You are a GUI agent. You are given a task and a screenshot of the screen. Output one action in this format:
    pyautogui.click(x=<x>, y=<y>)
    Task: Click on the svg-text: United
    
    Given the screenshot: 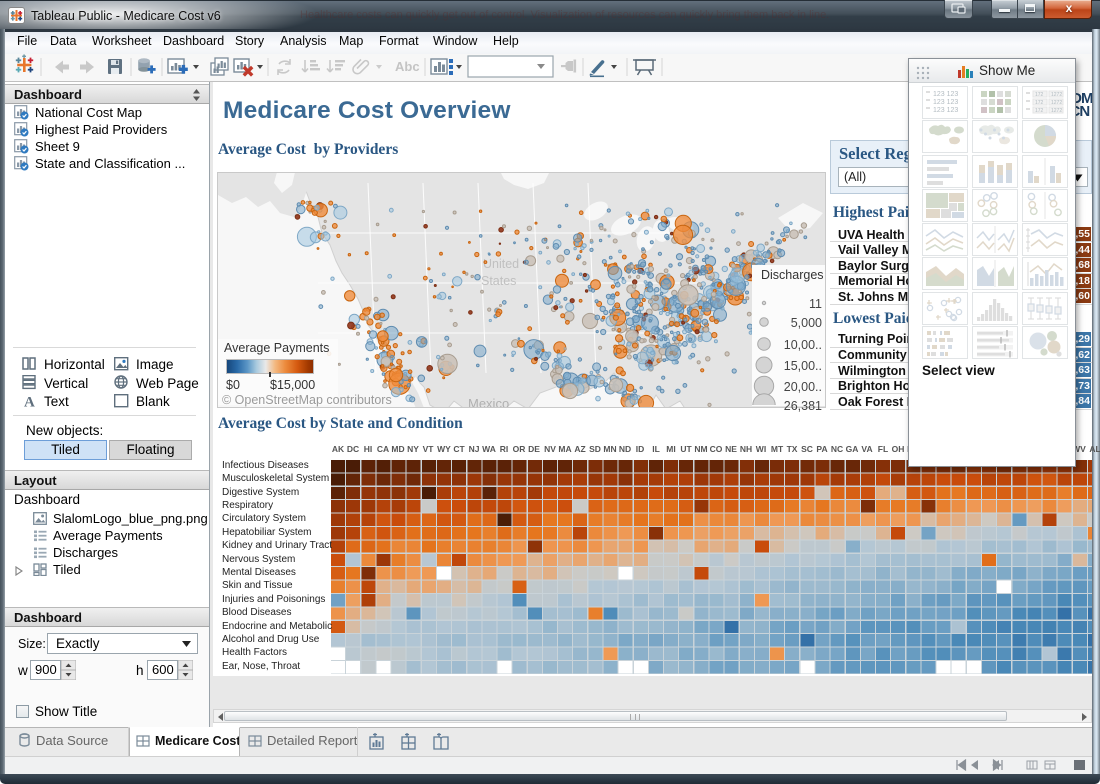 What is the action you would take?
    pyautogui.click(x=501, y=264)
    